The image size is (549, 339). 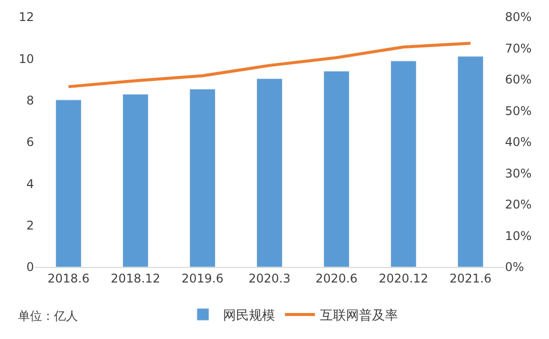 What do you see at coordinates (518, 205) in the screenshot?
I see `y2-tick-label: 20%` at bounding box center [518, 205].